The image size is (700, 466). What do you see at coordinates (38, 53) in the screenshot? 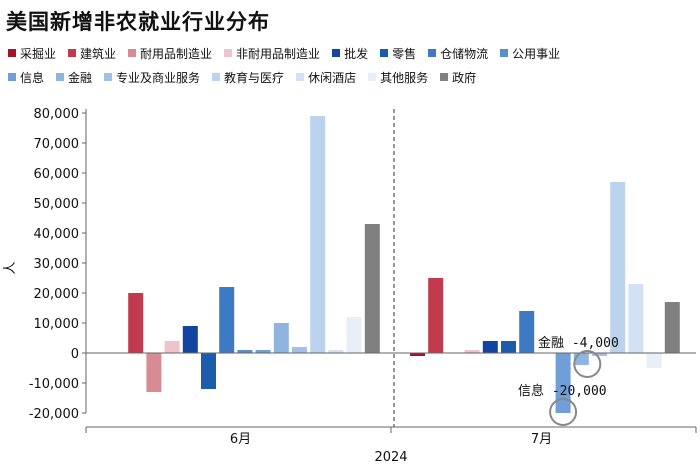
I see `legend-label: 采掘业` at bounding box center [38, 53].